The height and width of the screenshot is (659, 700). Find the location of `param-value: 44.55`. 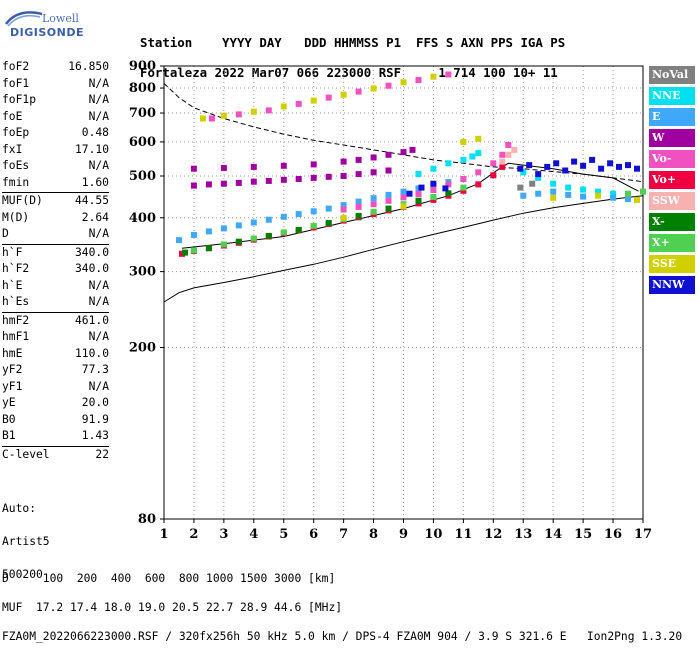

param-value: 44.55 is located at coordinates (91, 200).